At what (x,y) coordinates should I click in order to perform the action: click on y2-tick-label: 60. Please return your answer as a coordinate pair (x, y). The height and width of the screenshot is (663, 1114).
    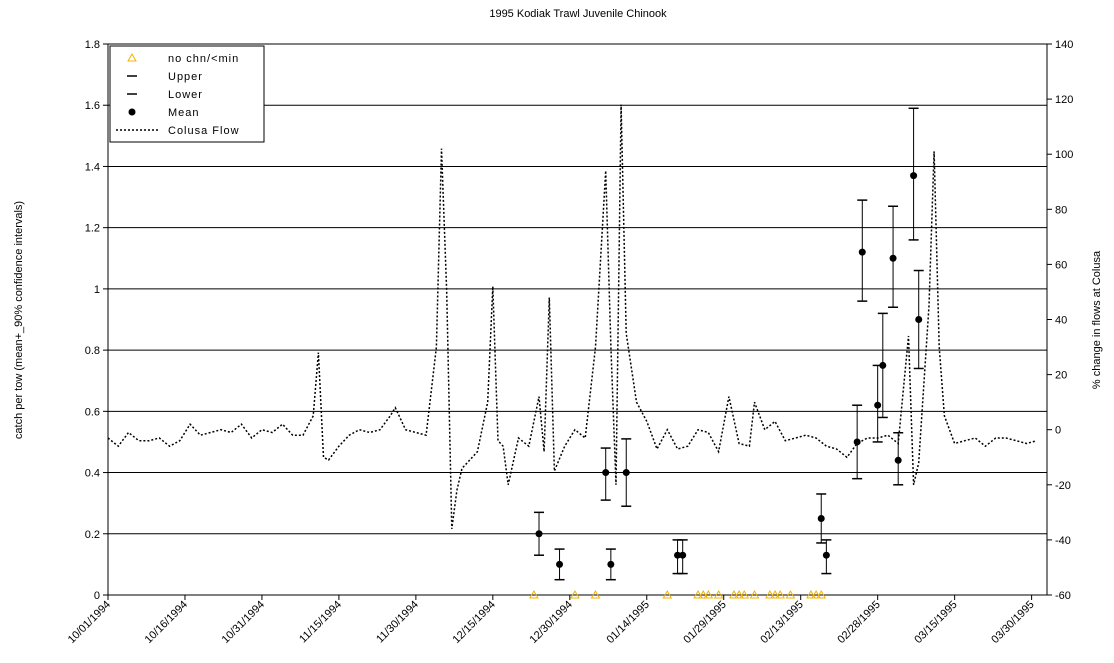
    Looking at the image, I should click on (1061, 265).